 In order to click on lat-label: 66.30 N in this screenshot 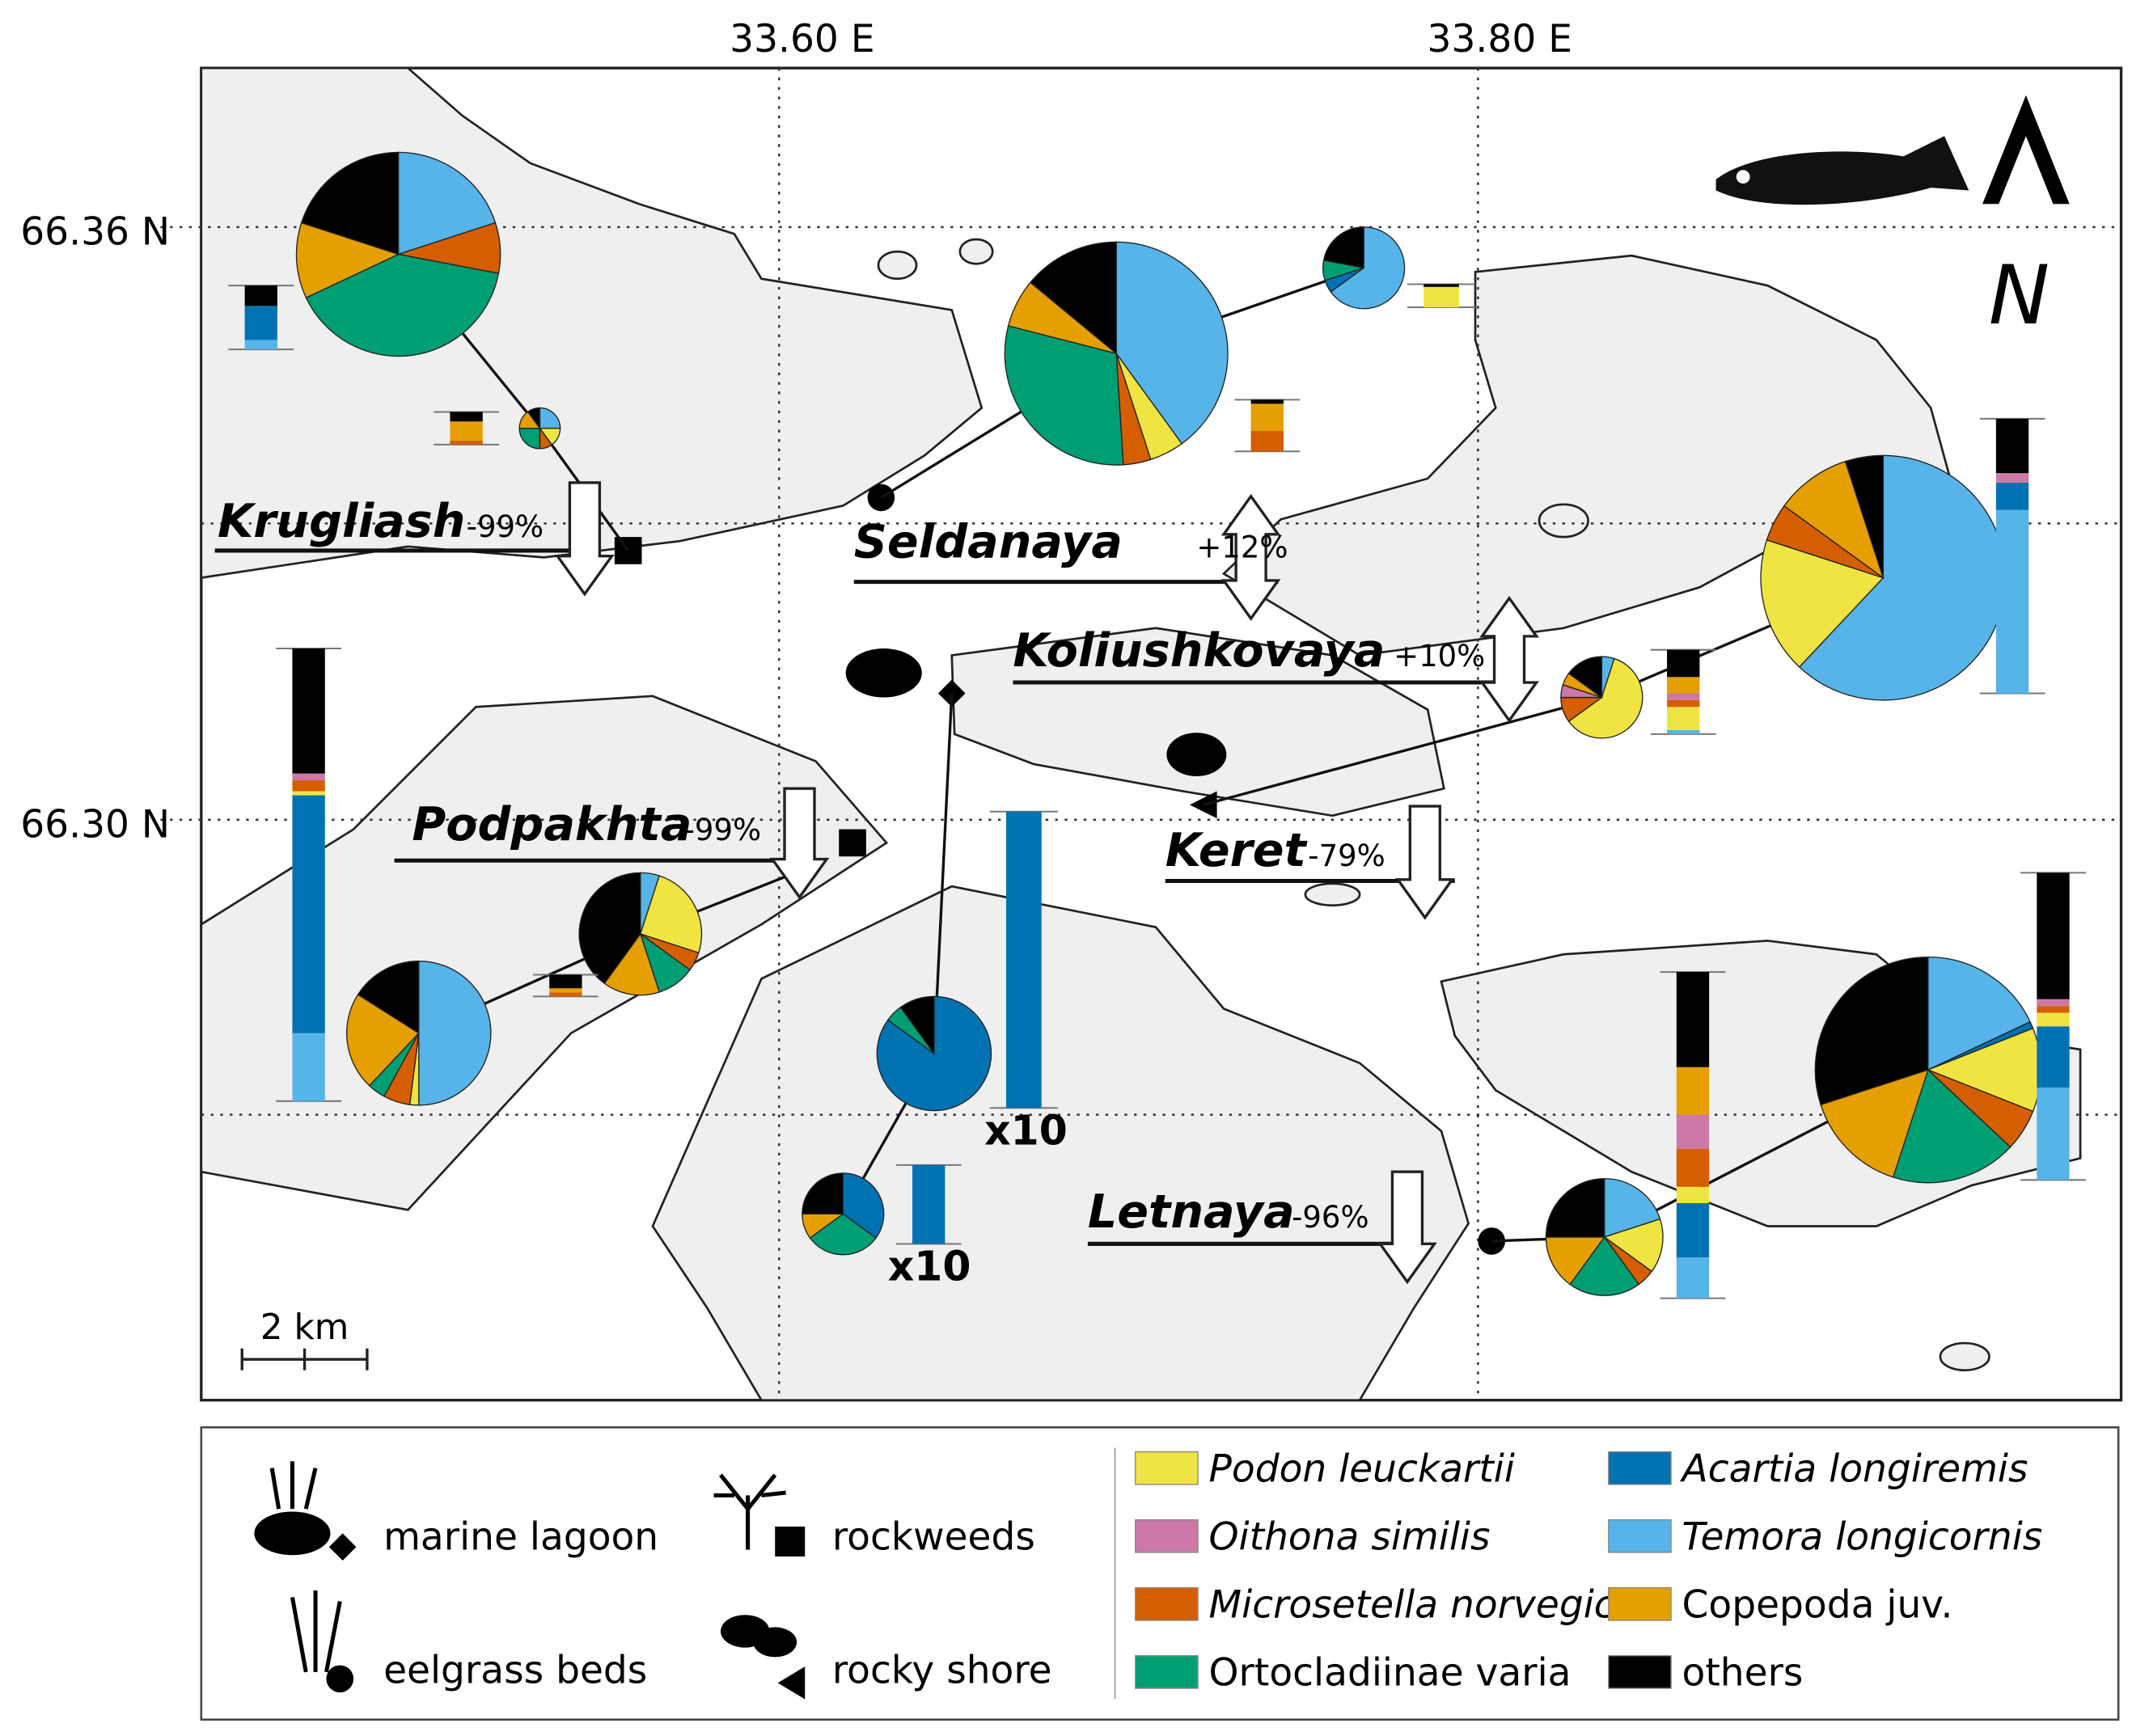, I will do `click(95, 825)`.